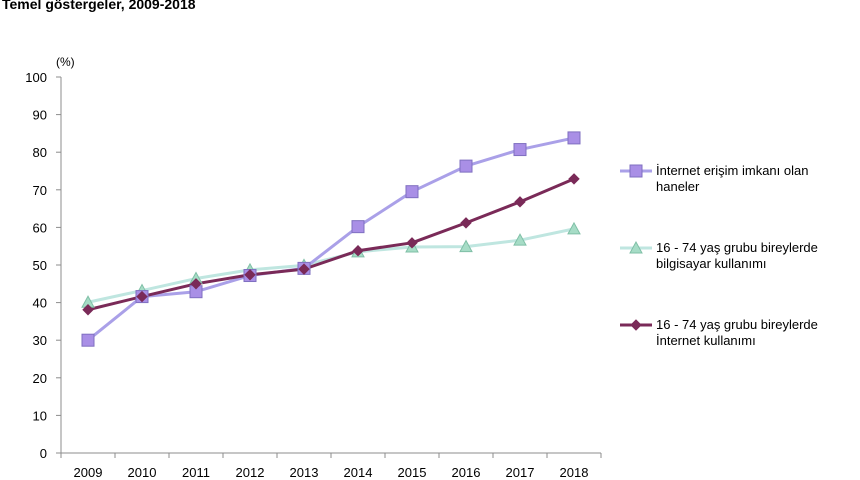 Image resolution: width=860 pixels, height=480 pixels. Describe the element at coordinates (40, 152) in the screenshot. I see `y-tick-label: 80` at that location.